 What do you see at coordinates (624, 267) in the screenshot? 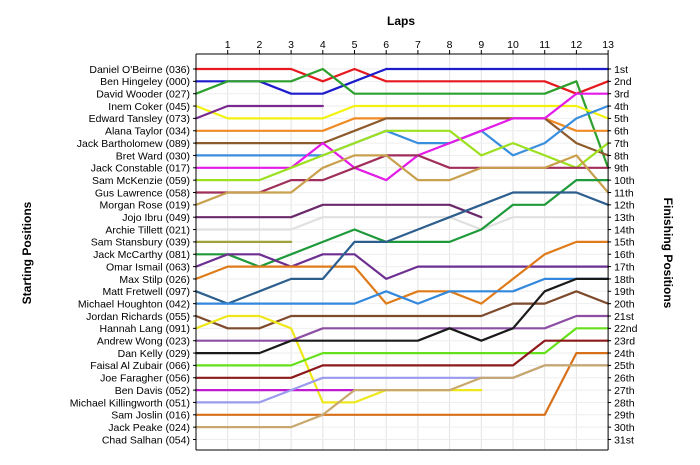
I see `finishing-position-label: 17th` at bounding box center [624, 267].